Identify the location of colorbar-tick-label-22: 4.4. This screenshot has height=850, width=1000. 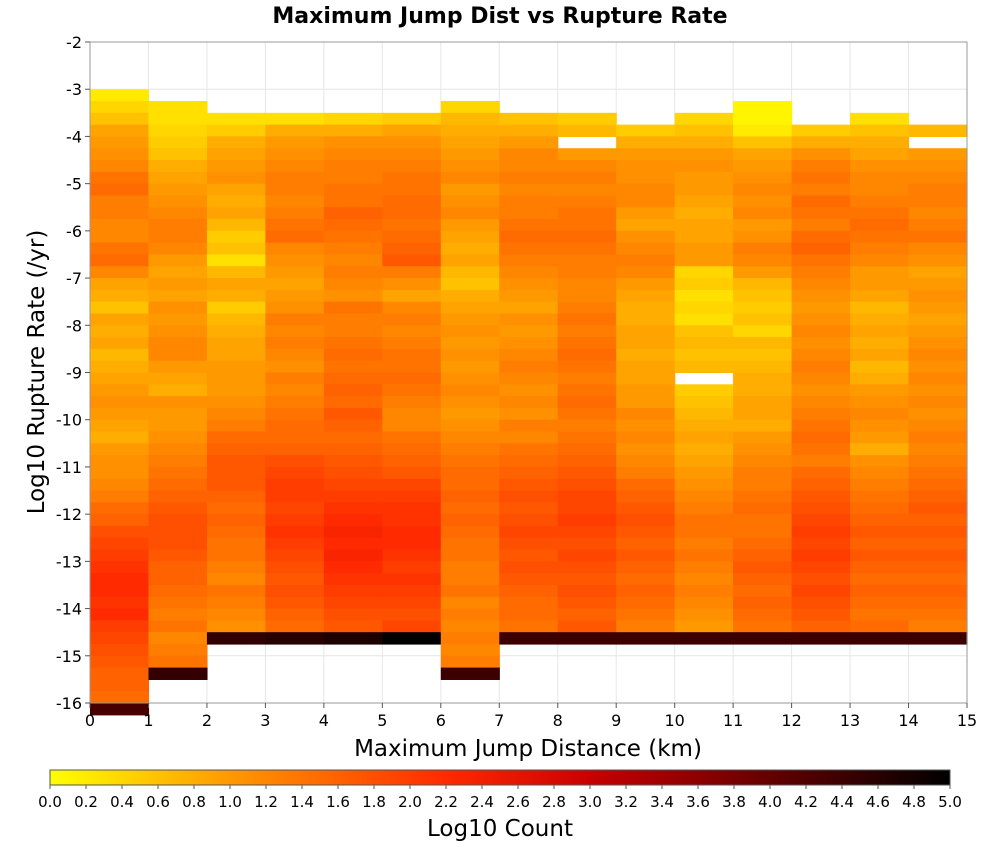
(842, 802).